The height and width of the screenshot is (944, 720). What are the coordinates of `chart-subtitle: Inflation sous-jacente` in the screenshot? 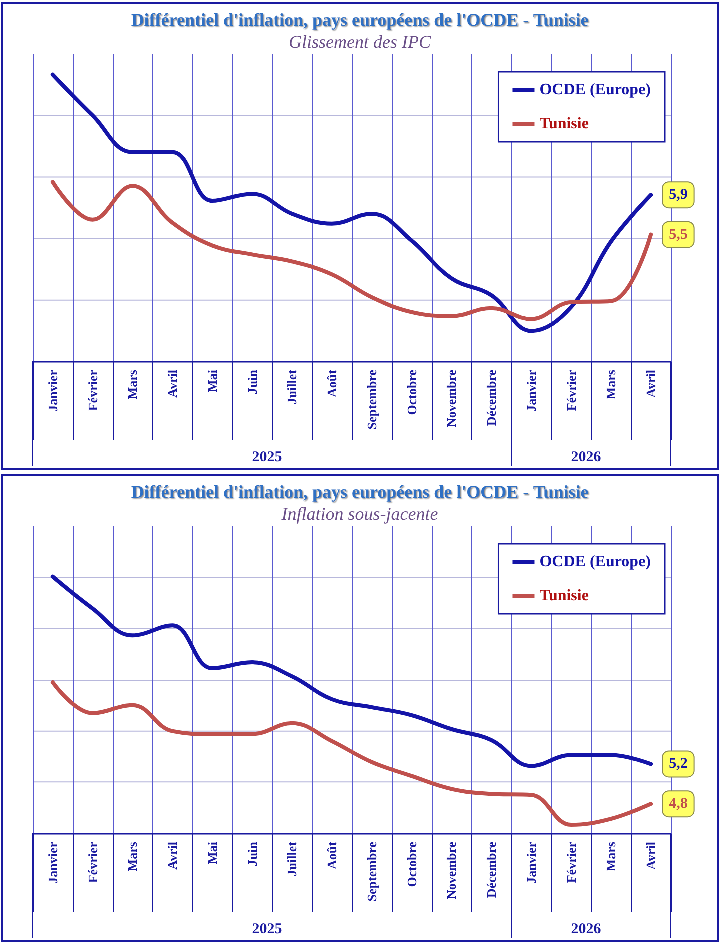 It's located at (359, 514).